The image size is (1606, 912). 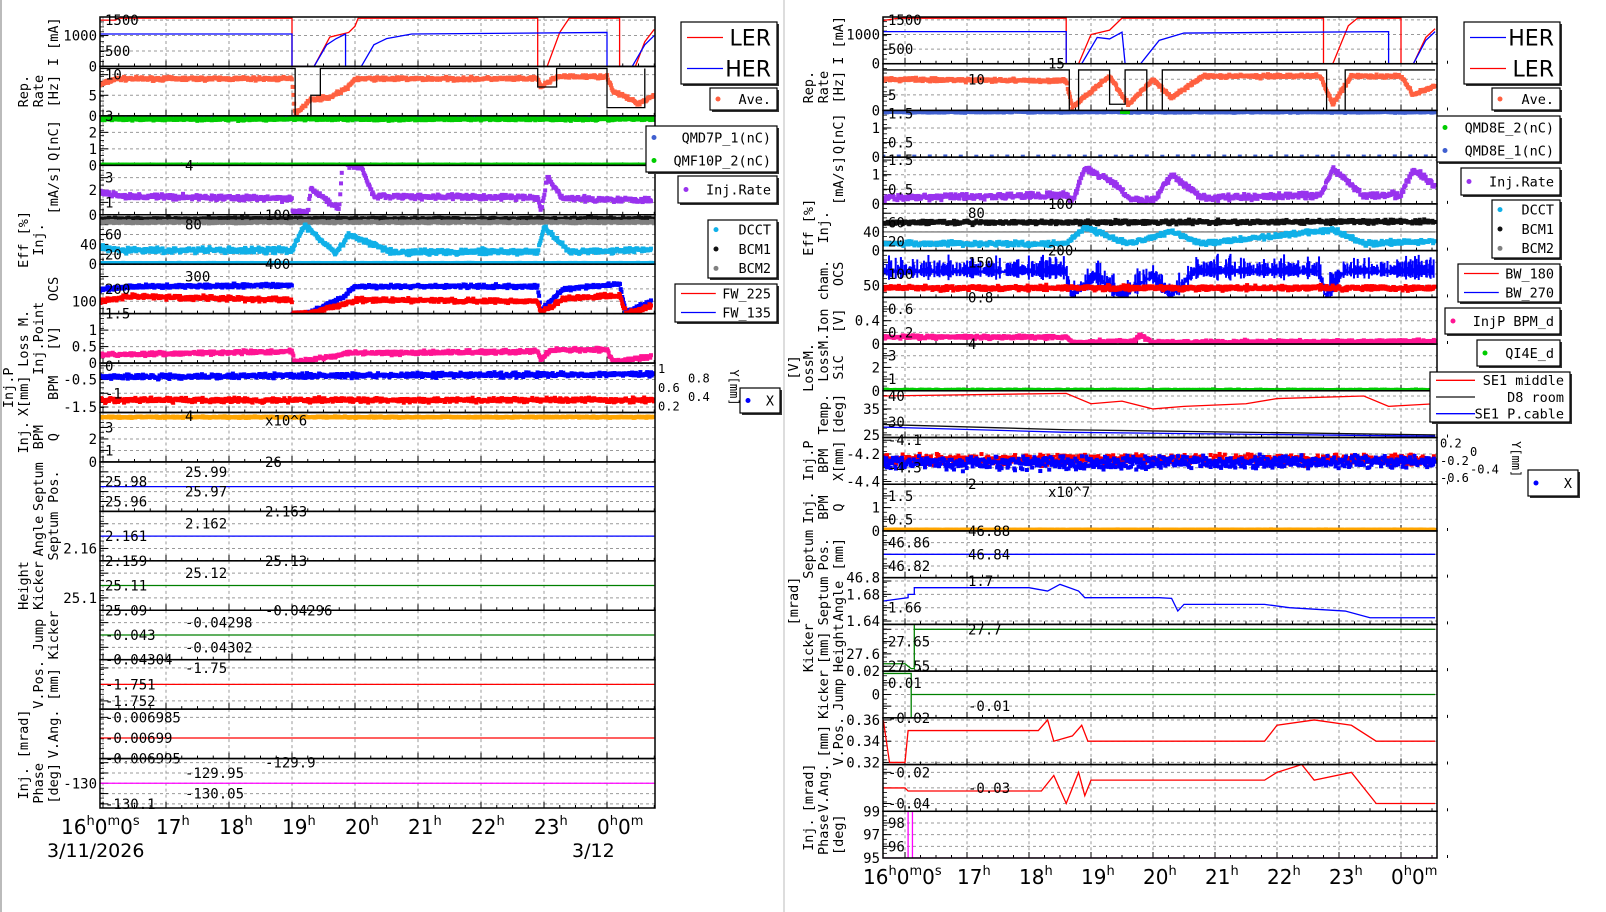 What do you see at coordinates (653, 218) in the screenshot?
I see `series-bcm1-point` at bounding box center [653, 218].